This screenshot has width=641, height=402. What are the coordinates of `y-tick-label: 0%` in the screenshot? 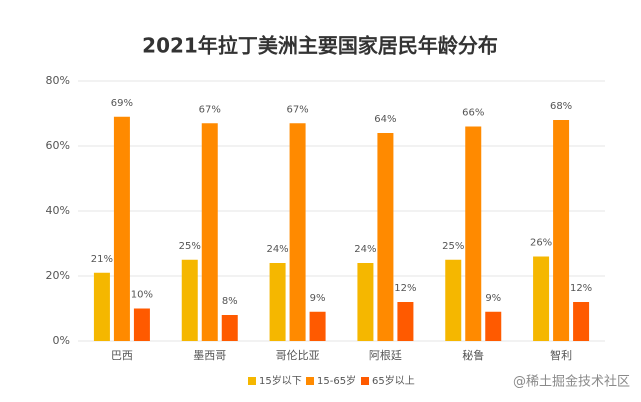 It's located at (61, 340).